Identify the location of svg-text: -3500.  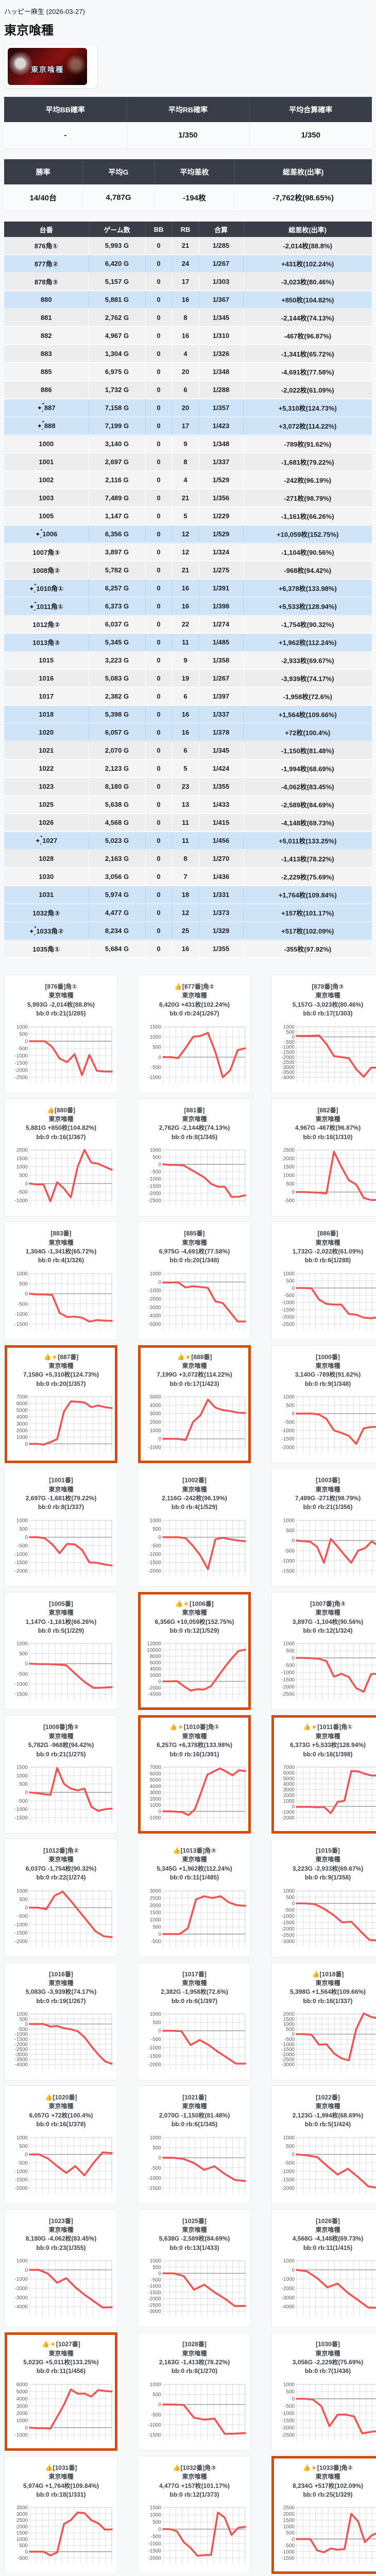
(288, 1072).